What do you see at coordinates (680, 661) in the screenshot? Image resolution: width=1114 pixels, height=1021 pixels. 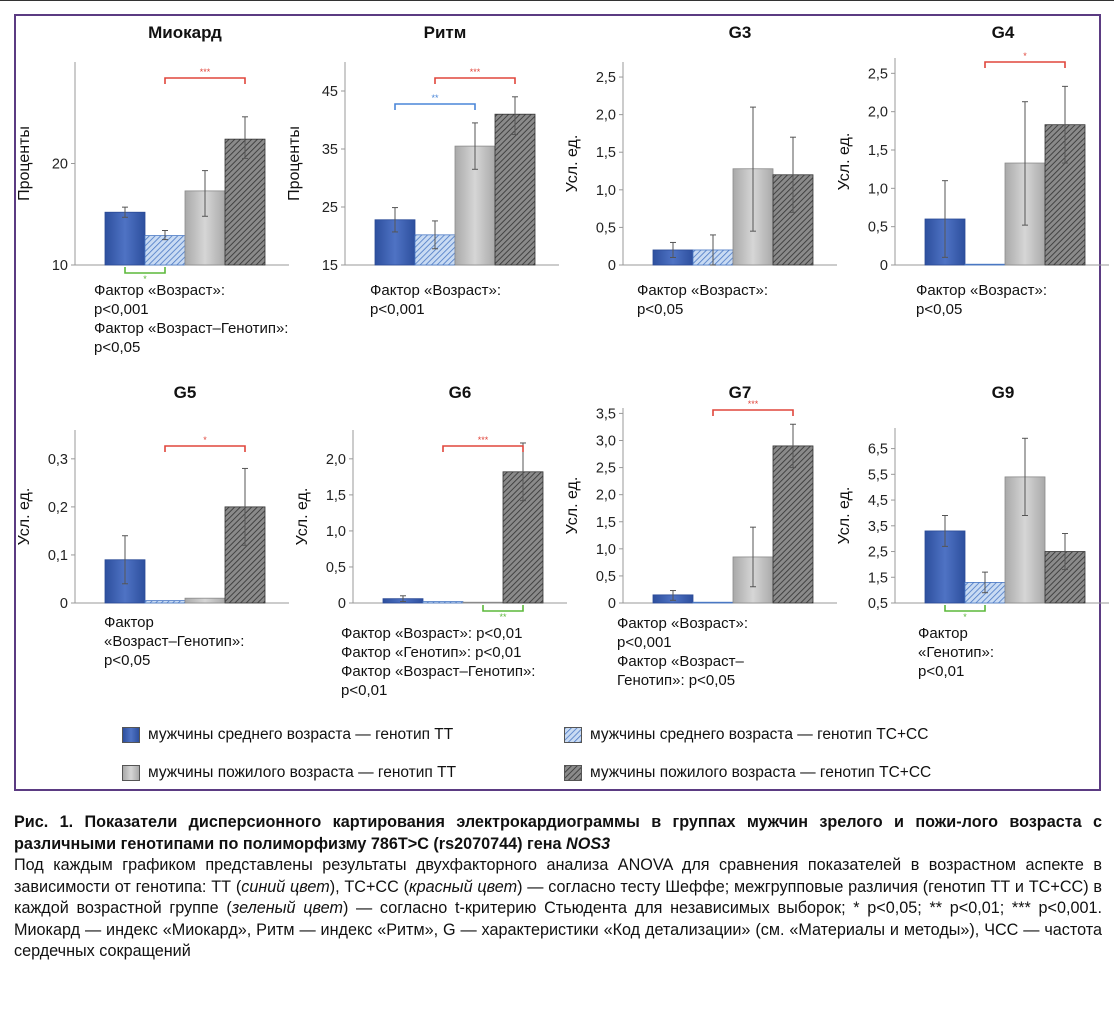 I see `anova-note-line: Фактор «Возраст–` at bounding box center [680, 661].